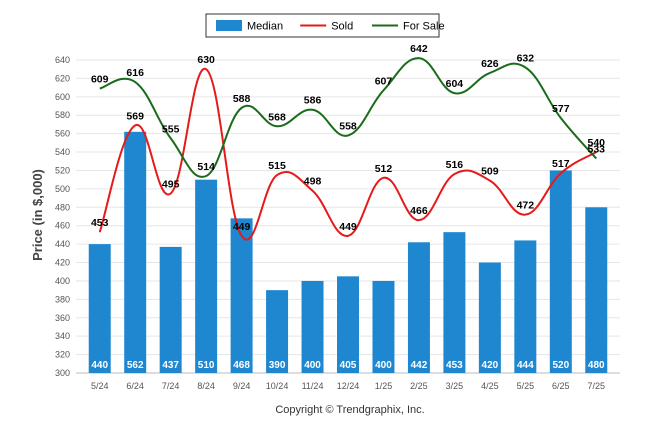  Describe the element at coordinates (313, 182) in the screenshot. I see `sold-data-label: 498` at that location.